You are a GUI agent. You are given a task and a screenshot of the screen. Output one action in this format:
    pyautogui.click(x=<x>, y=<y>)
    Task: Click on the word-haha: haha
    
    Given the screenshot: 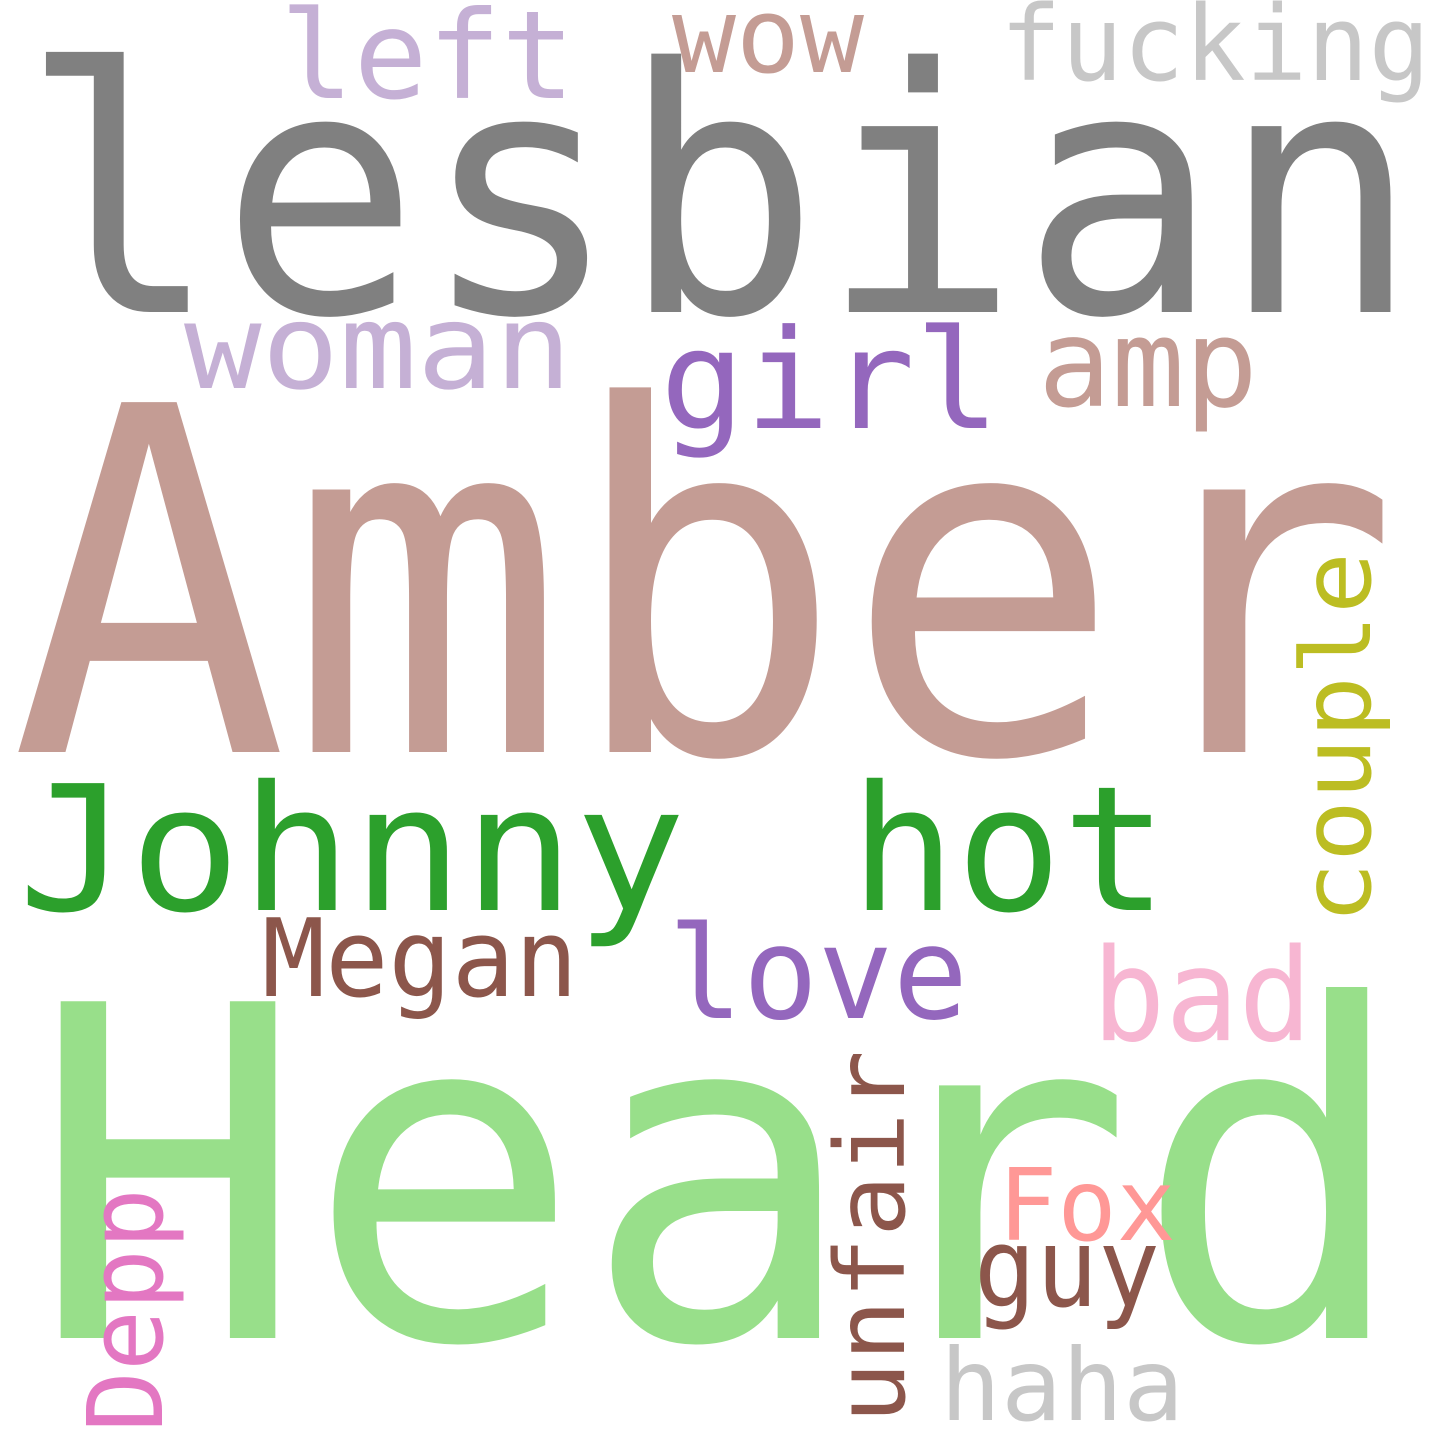 What is the action you would take?
    pyautogui.click(x=1062, y=1383)
    